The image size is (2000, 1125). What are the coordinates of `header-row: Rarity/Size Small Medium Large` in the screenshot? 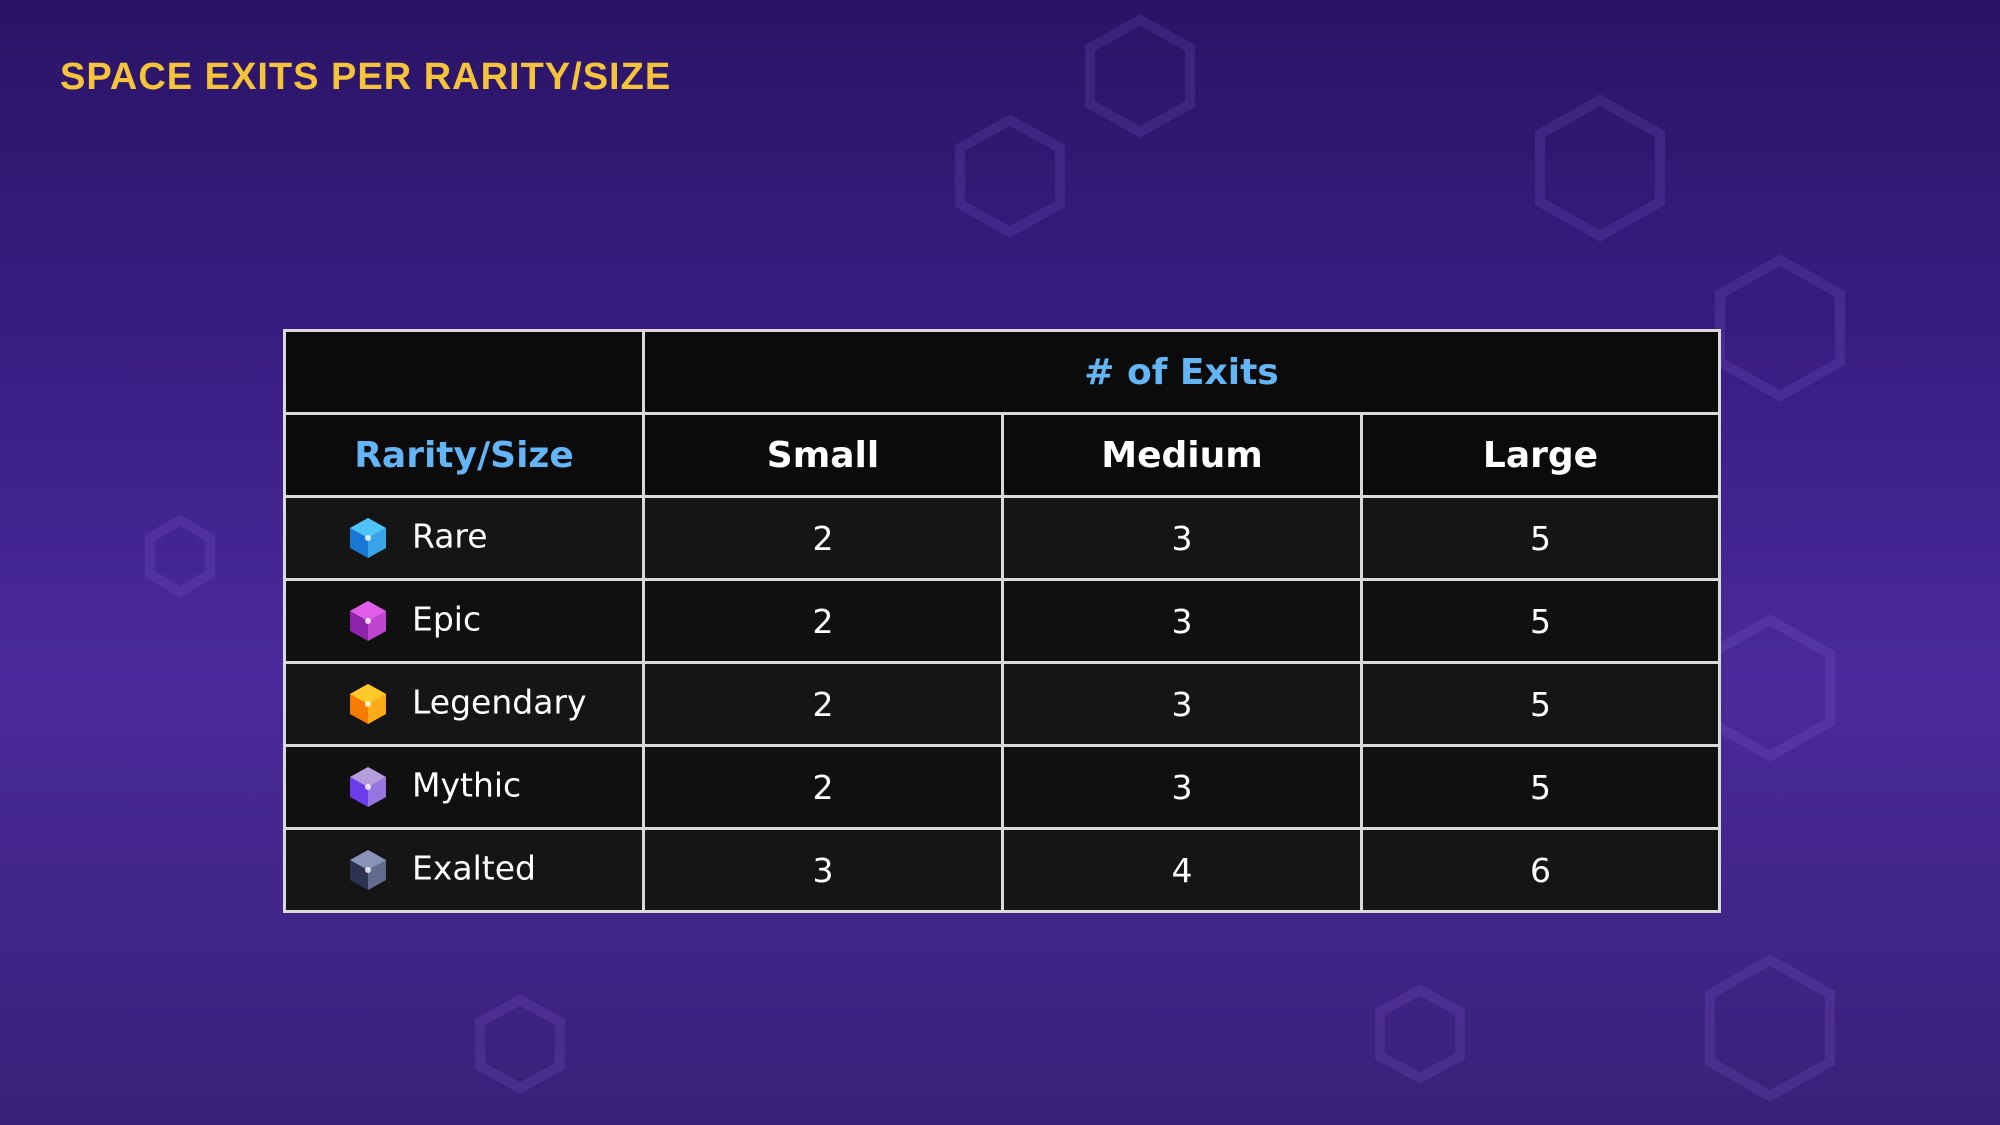 It's located at (1002, 455).